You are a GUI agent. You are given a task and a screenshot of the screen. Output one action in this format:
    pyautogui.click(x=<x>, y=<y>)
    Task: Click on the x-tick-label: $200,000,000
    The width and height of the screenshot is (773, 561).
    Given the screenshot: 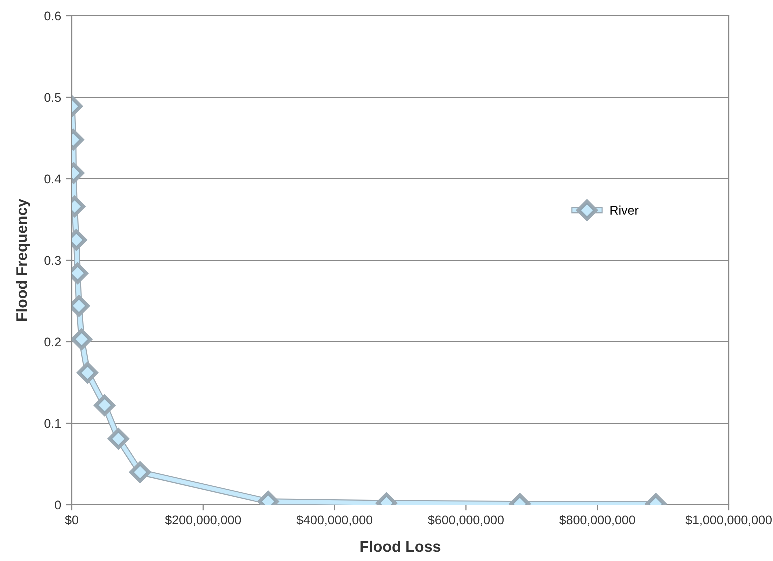 What is the action you would take?
    pyautogui.click(x=203, y=520)
    